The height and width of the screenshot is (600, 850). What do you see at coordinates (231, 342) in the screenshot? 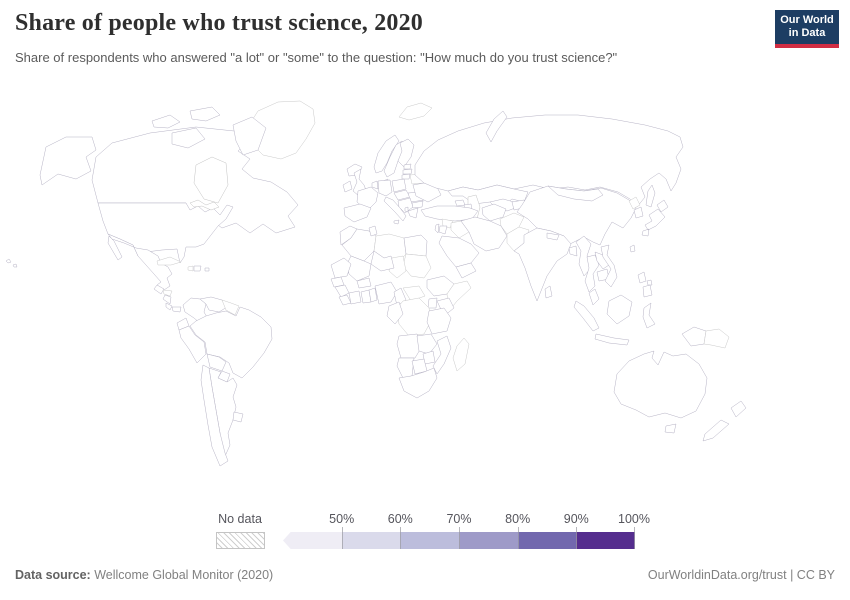
I see `country-brazil` at bounding box center [231, 342].